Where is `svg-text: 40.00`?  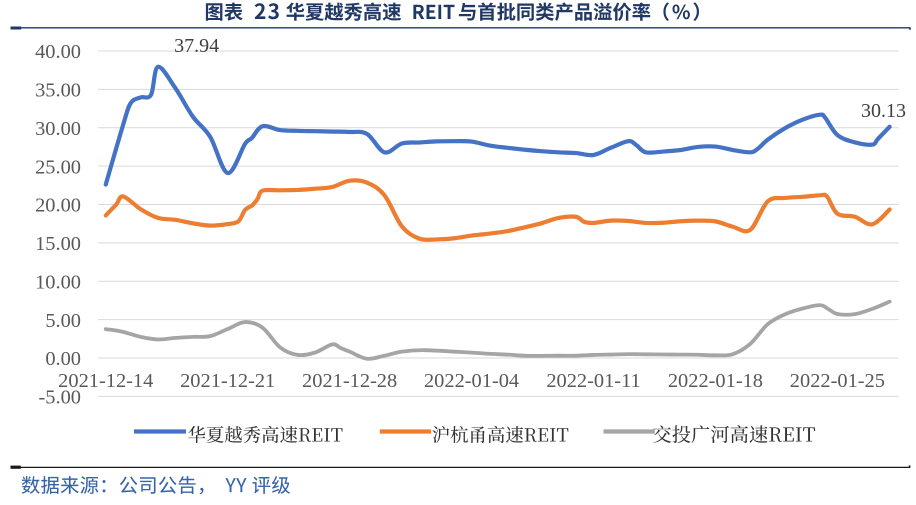 svg-text: 40.00 is located at coordinates (58, 52).